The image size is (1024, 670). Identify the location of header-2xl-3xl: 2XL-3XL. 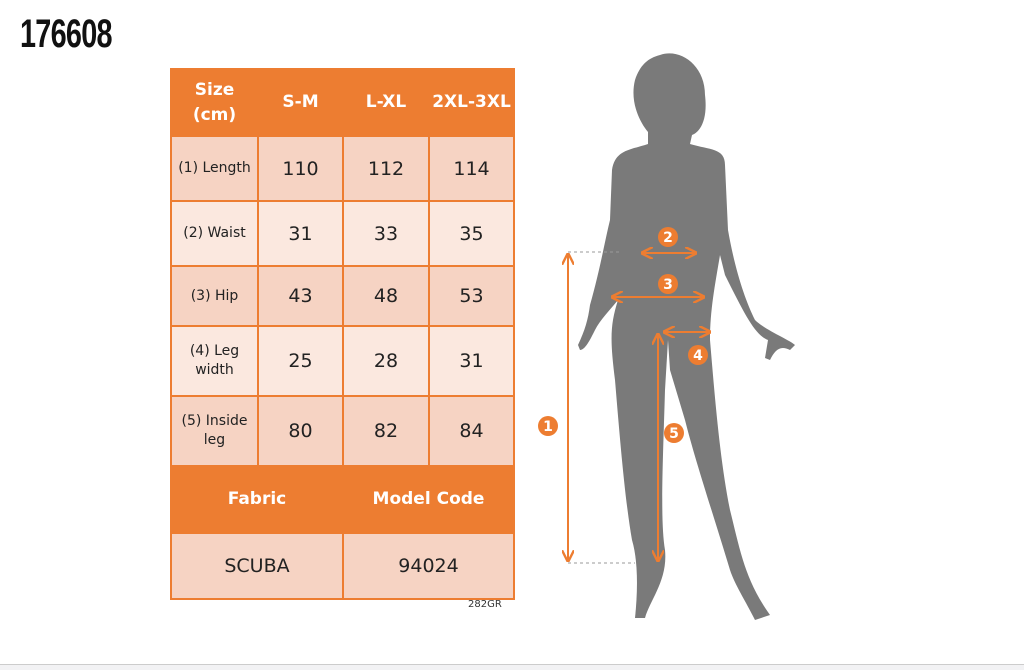
(471, 102).